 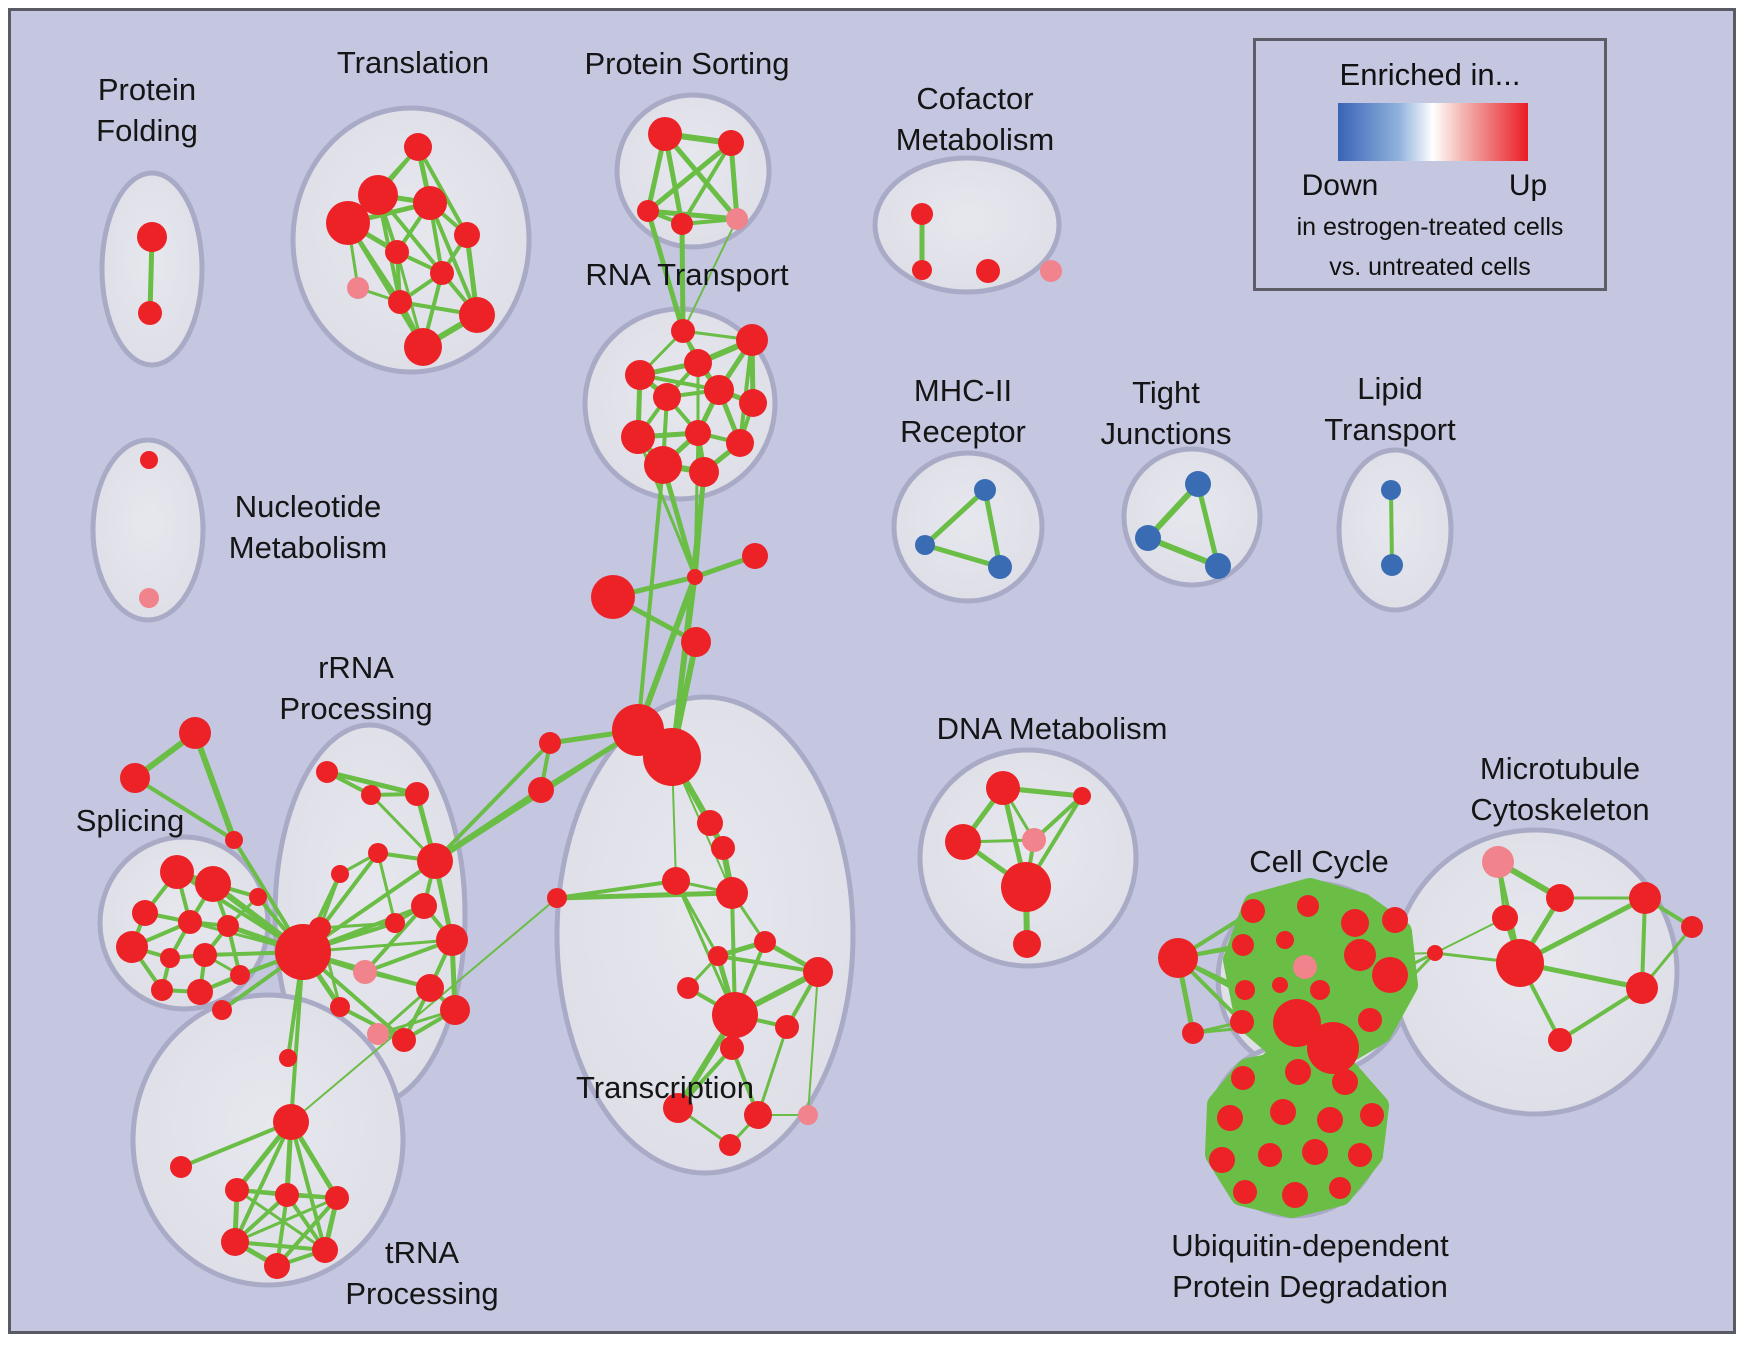 I want to click on gene-set-node-r11-up-red, so click(x=430, y=988).